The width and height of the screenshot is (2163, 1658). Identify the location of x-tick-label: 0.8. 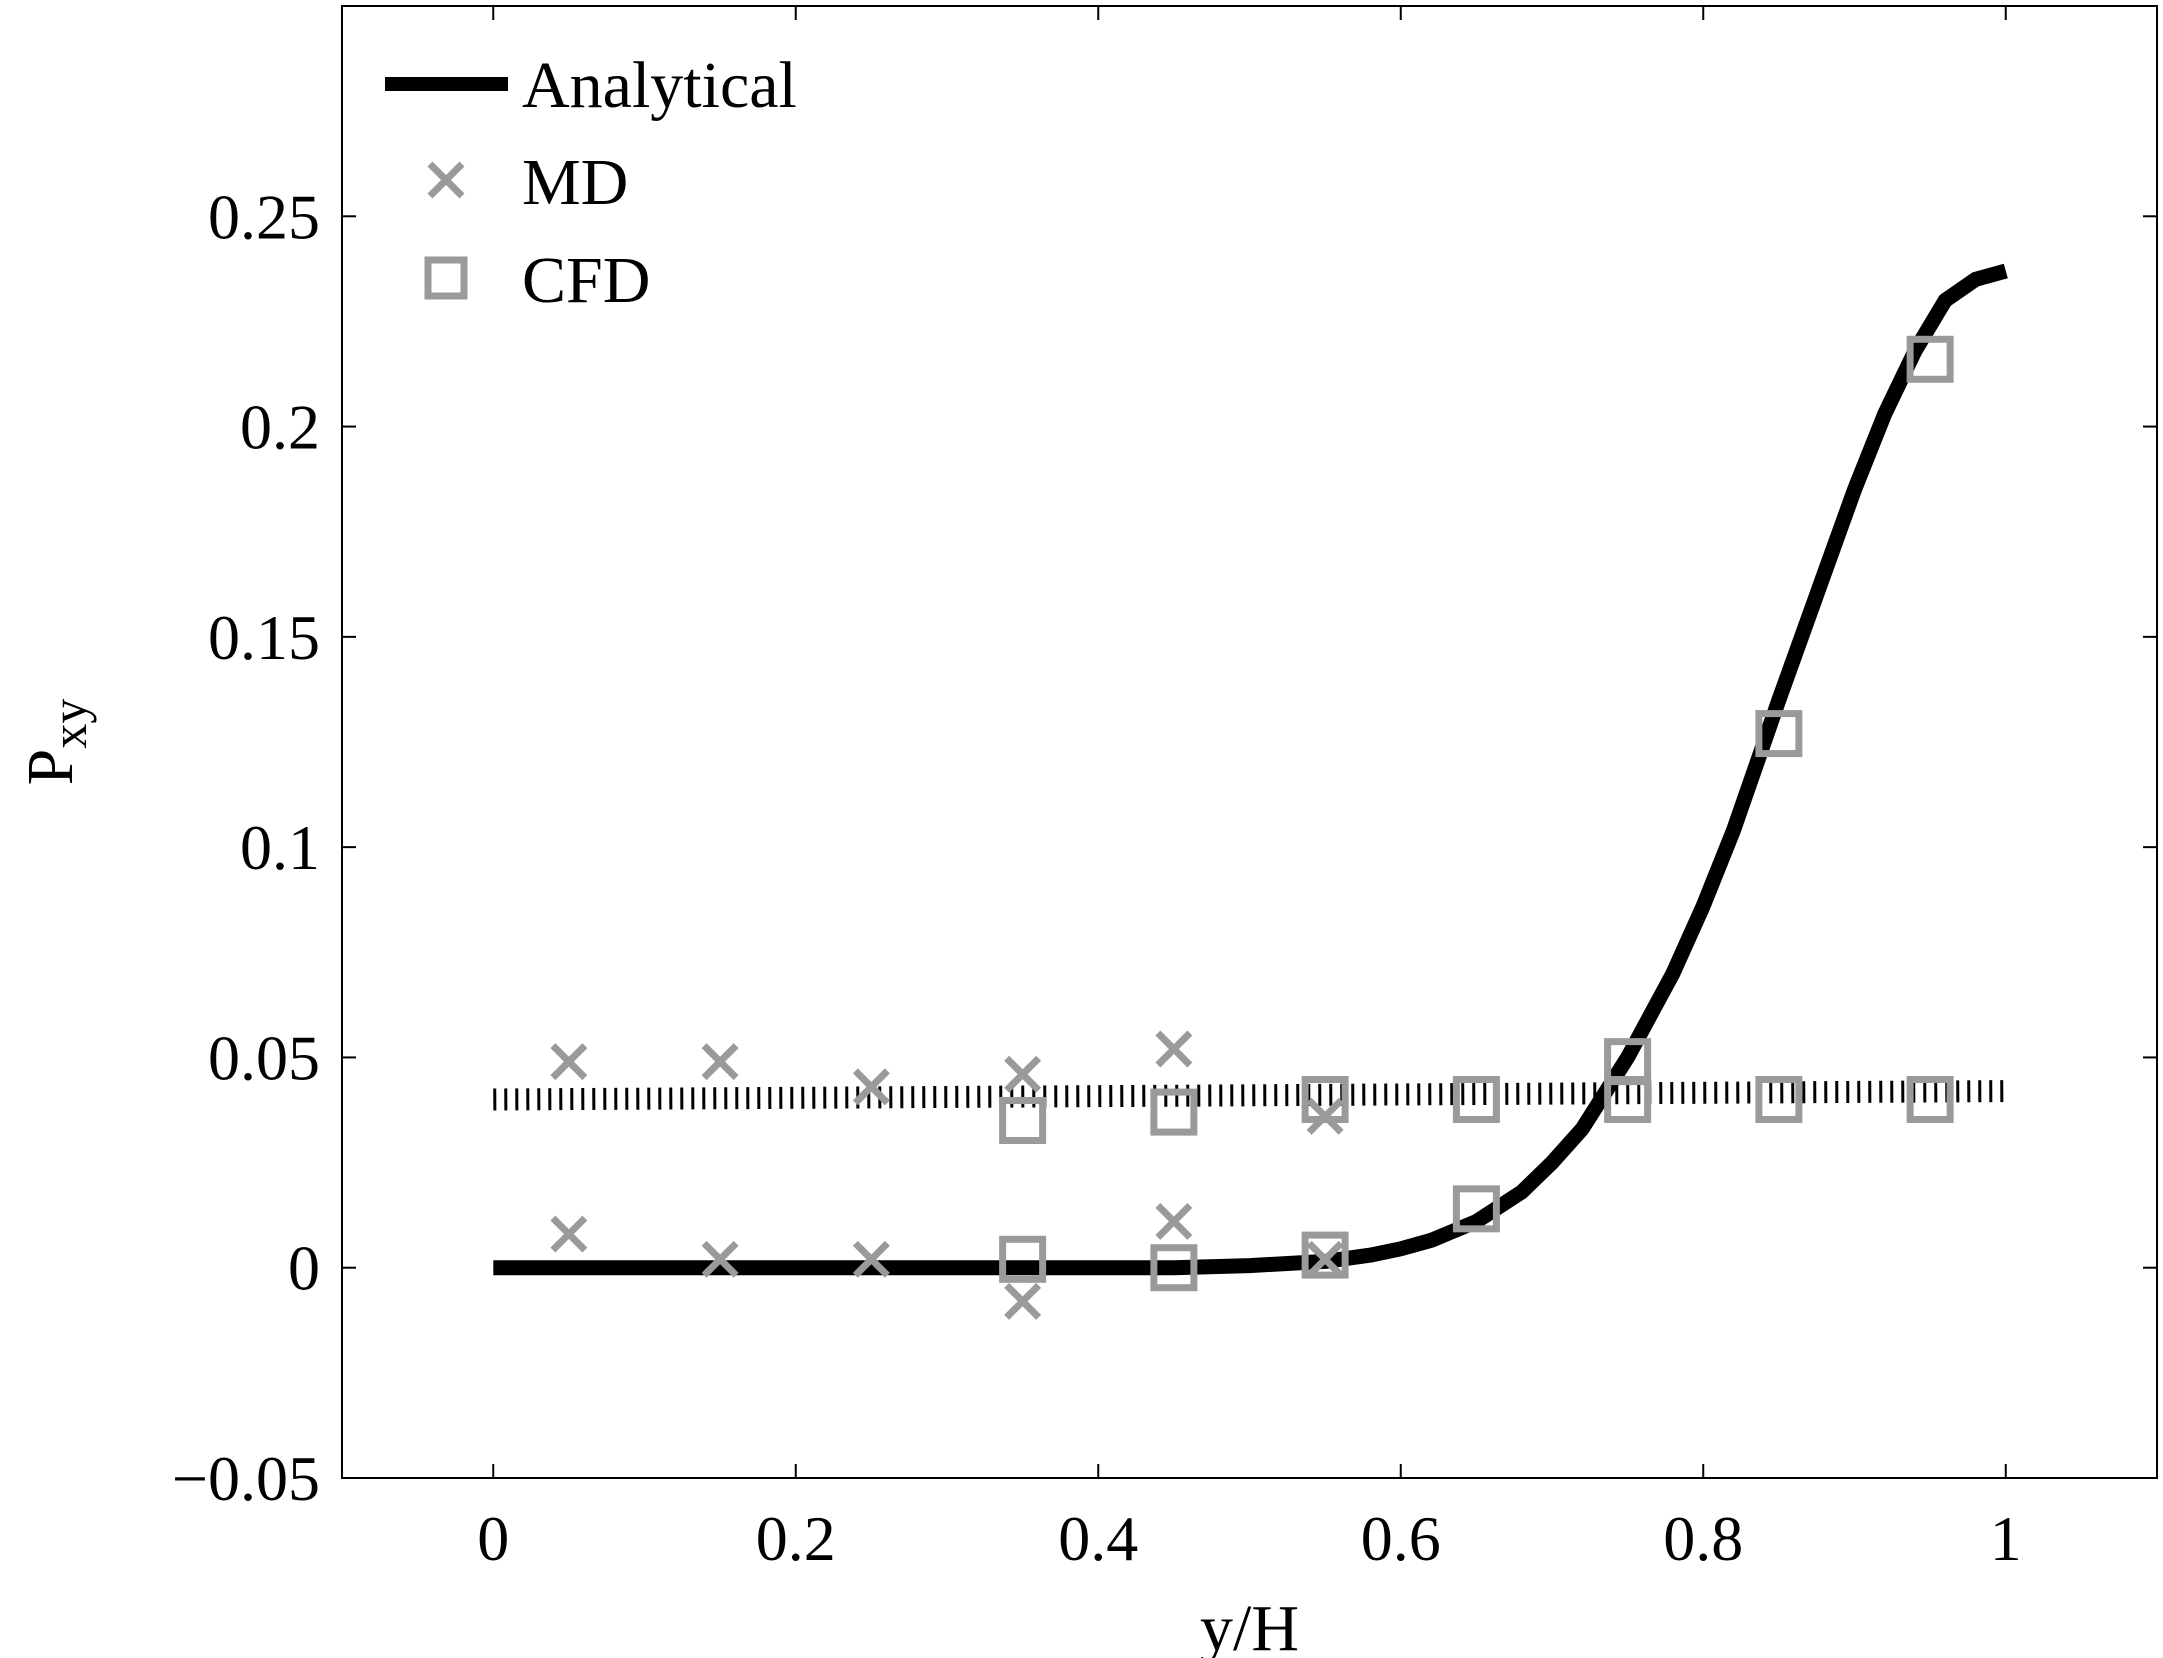
(1703, 1538).